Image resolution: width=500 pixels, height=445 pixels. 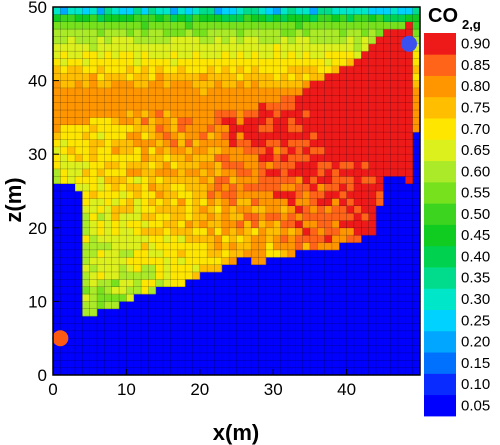 What do you see at coordinates (236, 432) in the screenshot?
I see `x-axis-label: x(m)` at bounding box center [236, 432].